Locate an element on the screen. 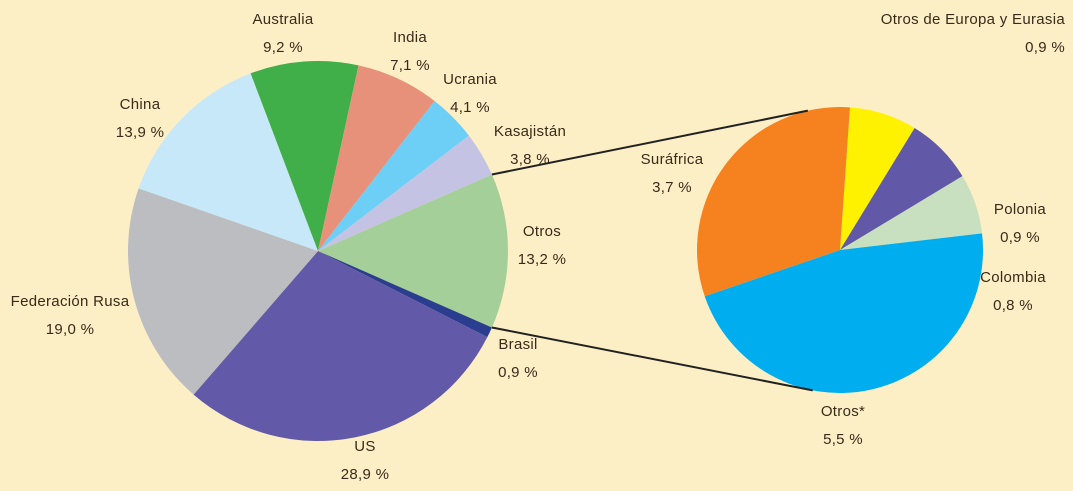 The width and height of the screenshot is (1073, 491). slice-label: Australia is located at coordinates (282, 19).